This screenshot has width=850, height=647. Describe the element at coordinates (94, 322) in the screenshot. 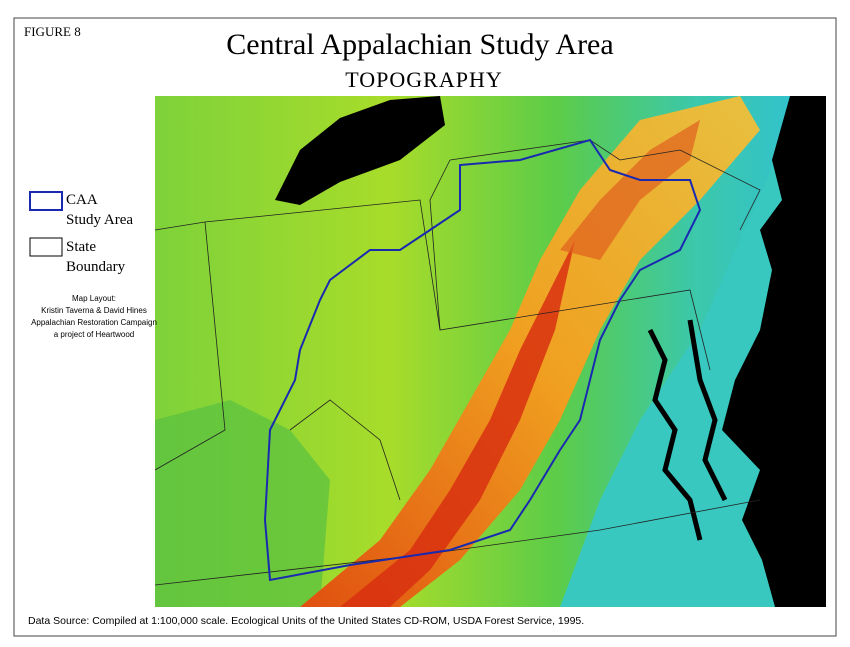

I see `credit: Appalachian Restoration Campaign` at that location.